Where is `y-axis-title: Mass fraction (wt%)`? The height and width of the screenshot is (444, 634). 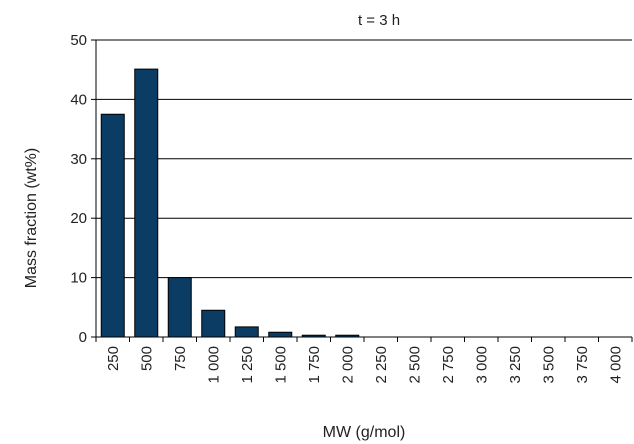 y-axis-title: Mass fraction (wt%) is located at coordinates (31, 218).